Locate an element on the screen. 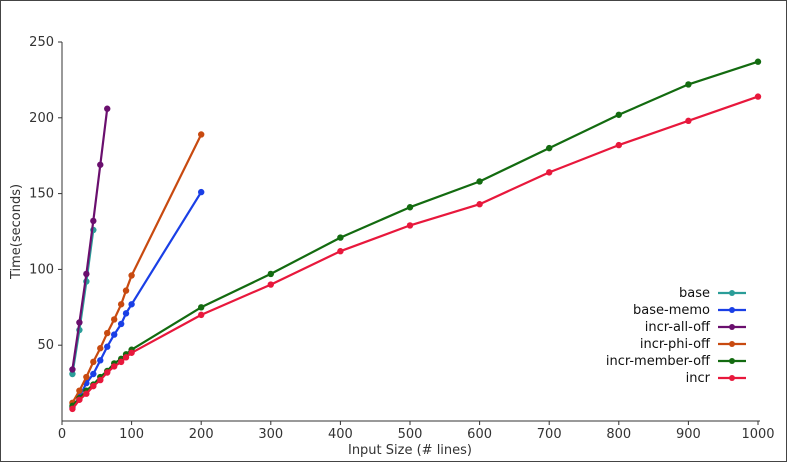  series-incr-phi-off is located at coordinates (136, 268).